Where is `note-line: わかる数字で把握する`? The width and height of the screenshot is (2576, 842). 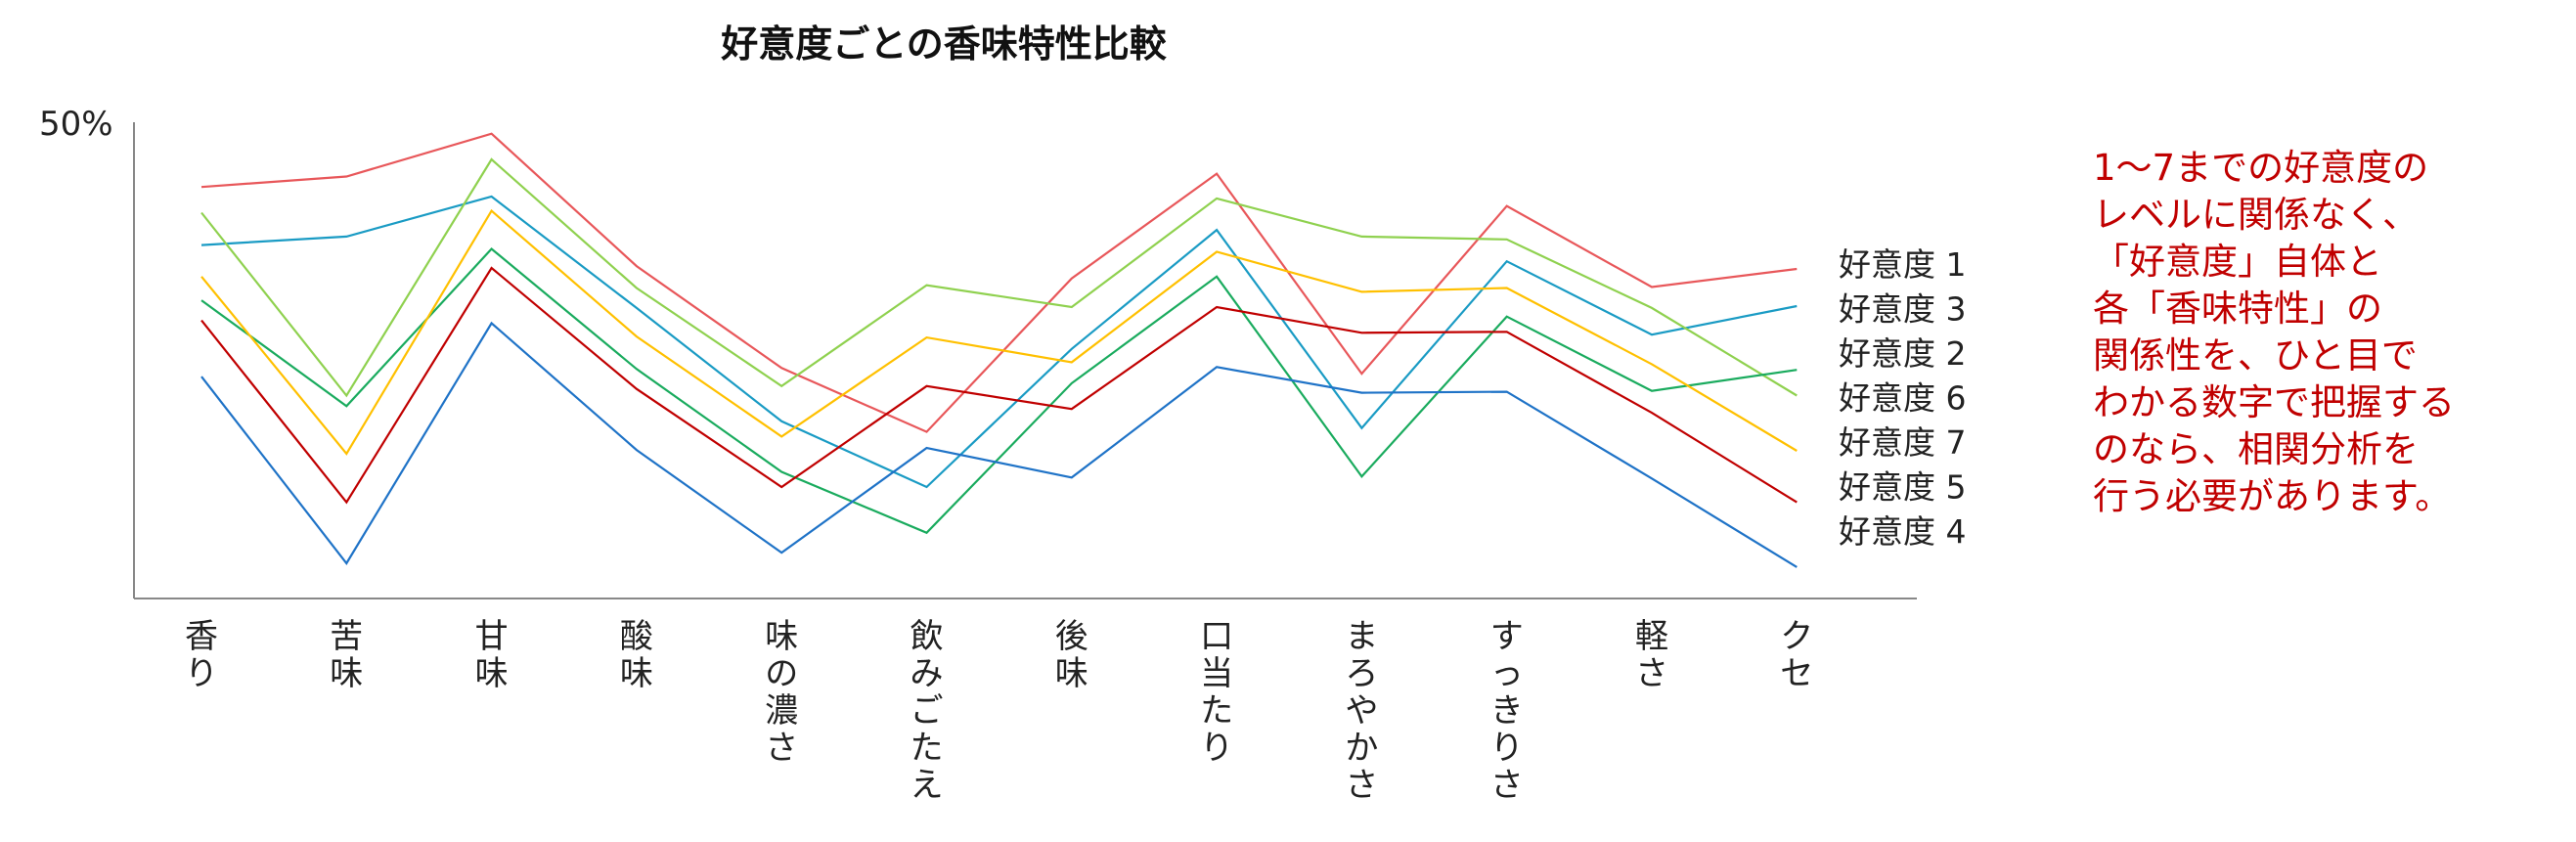 note-line: わかる数字で把握する is located at coordinates (2274, 402).